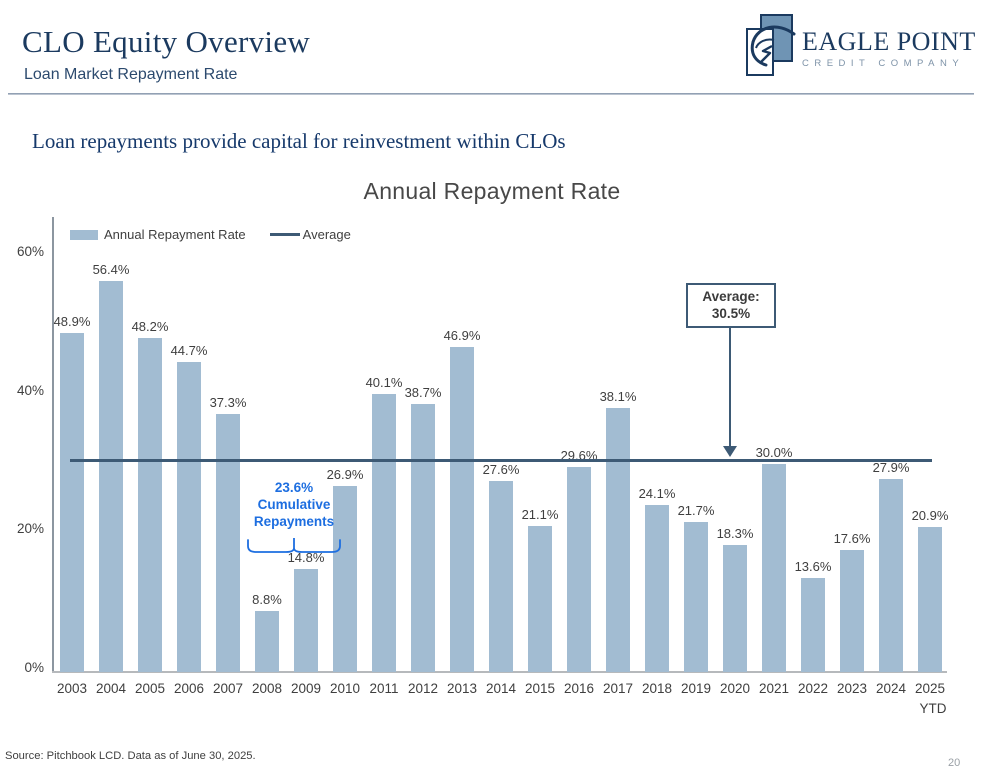  What do you see at coordinates (228, 542) in the screenshot?
I see `bar-2007` at bounding box center [228, 542].